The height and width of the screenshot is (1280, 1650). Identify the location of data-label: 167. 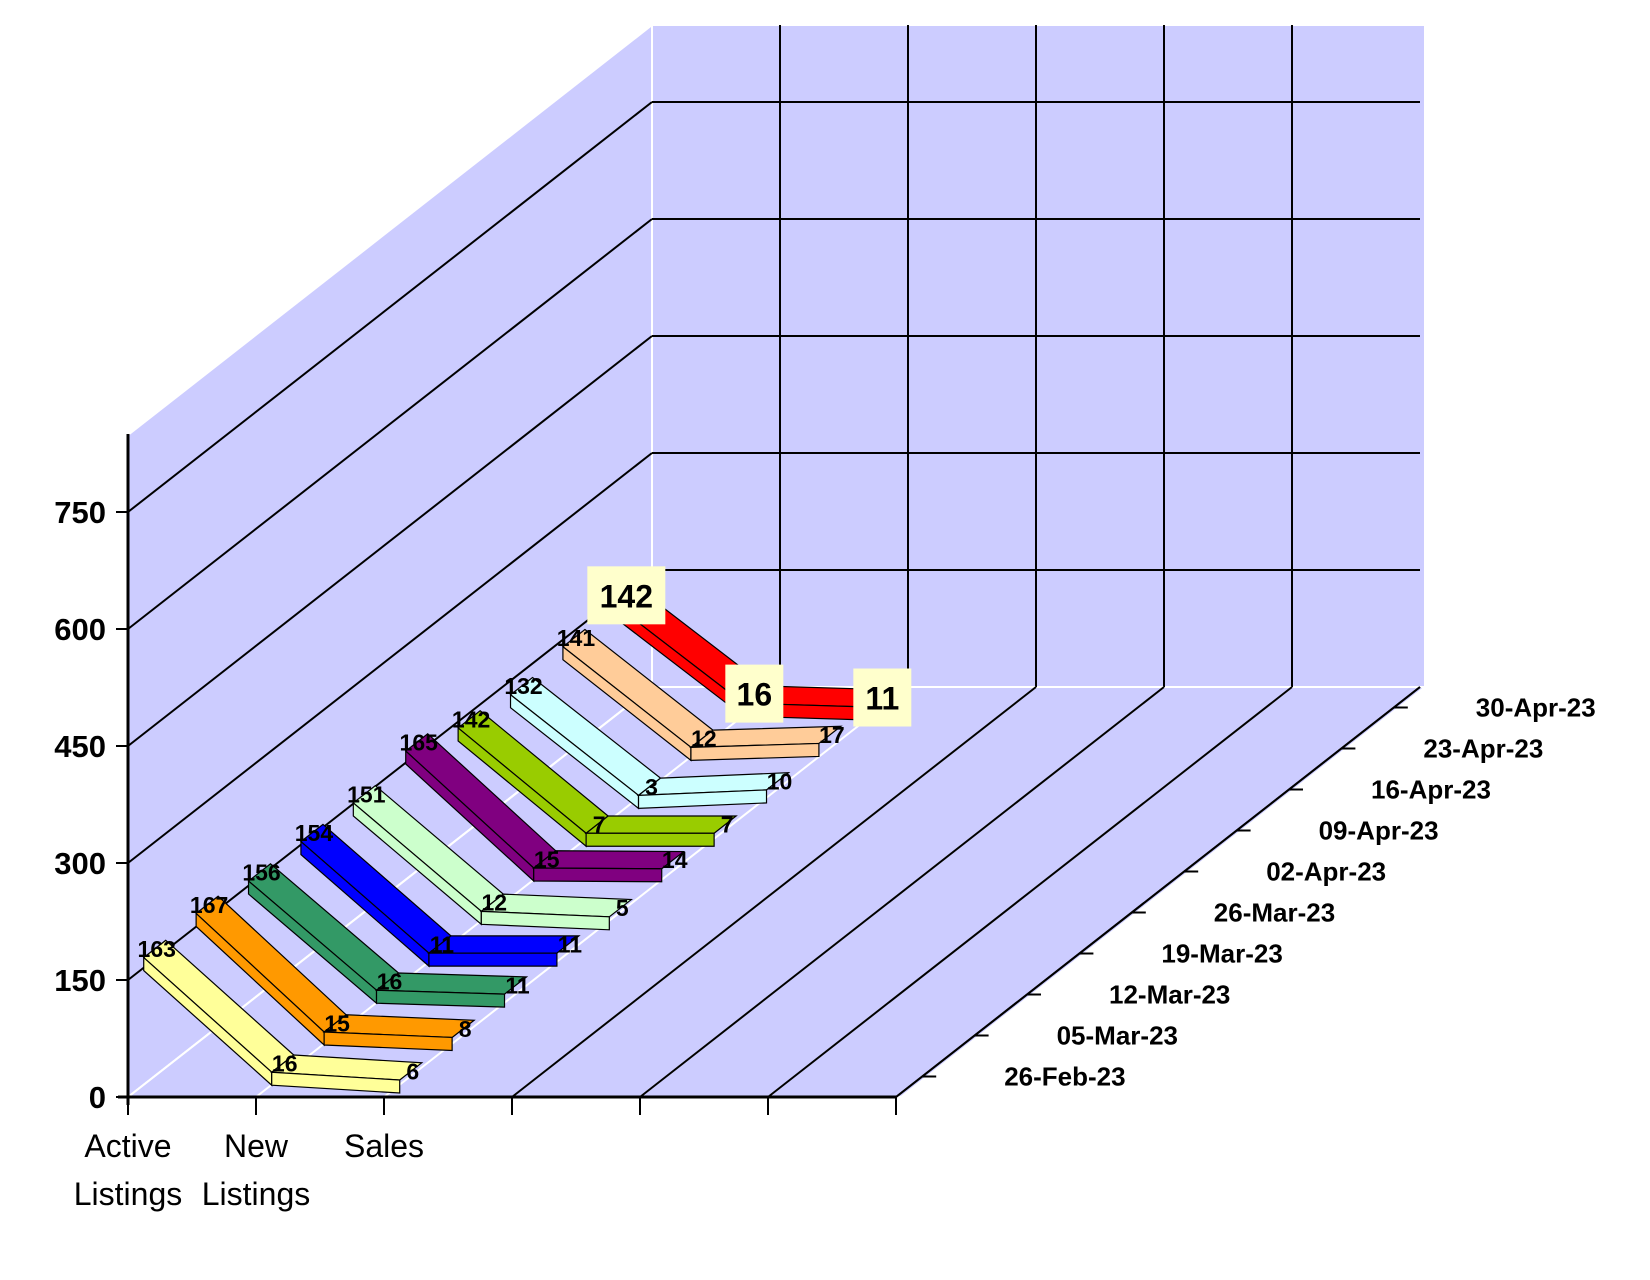
(209, 905).